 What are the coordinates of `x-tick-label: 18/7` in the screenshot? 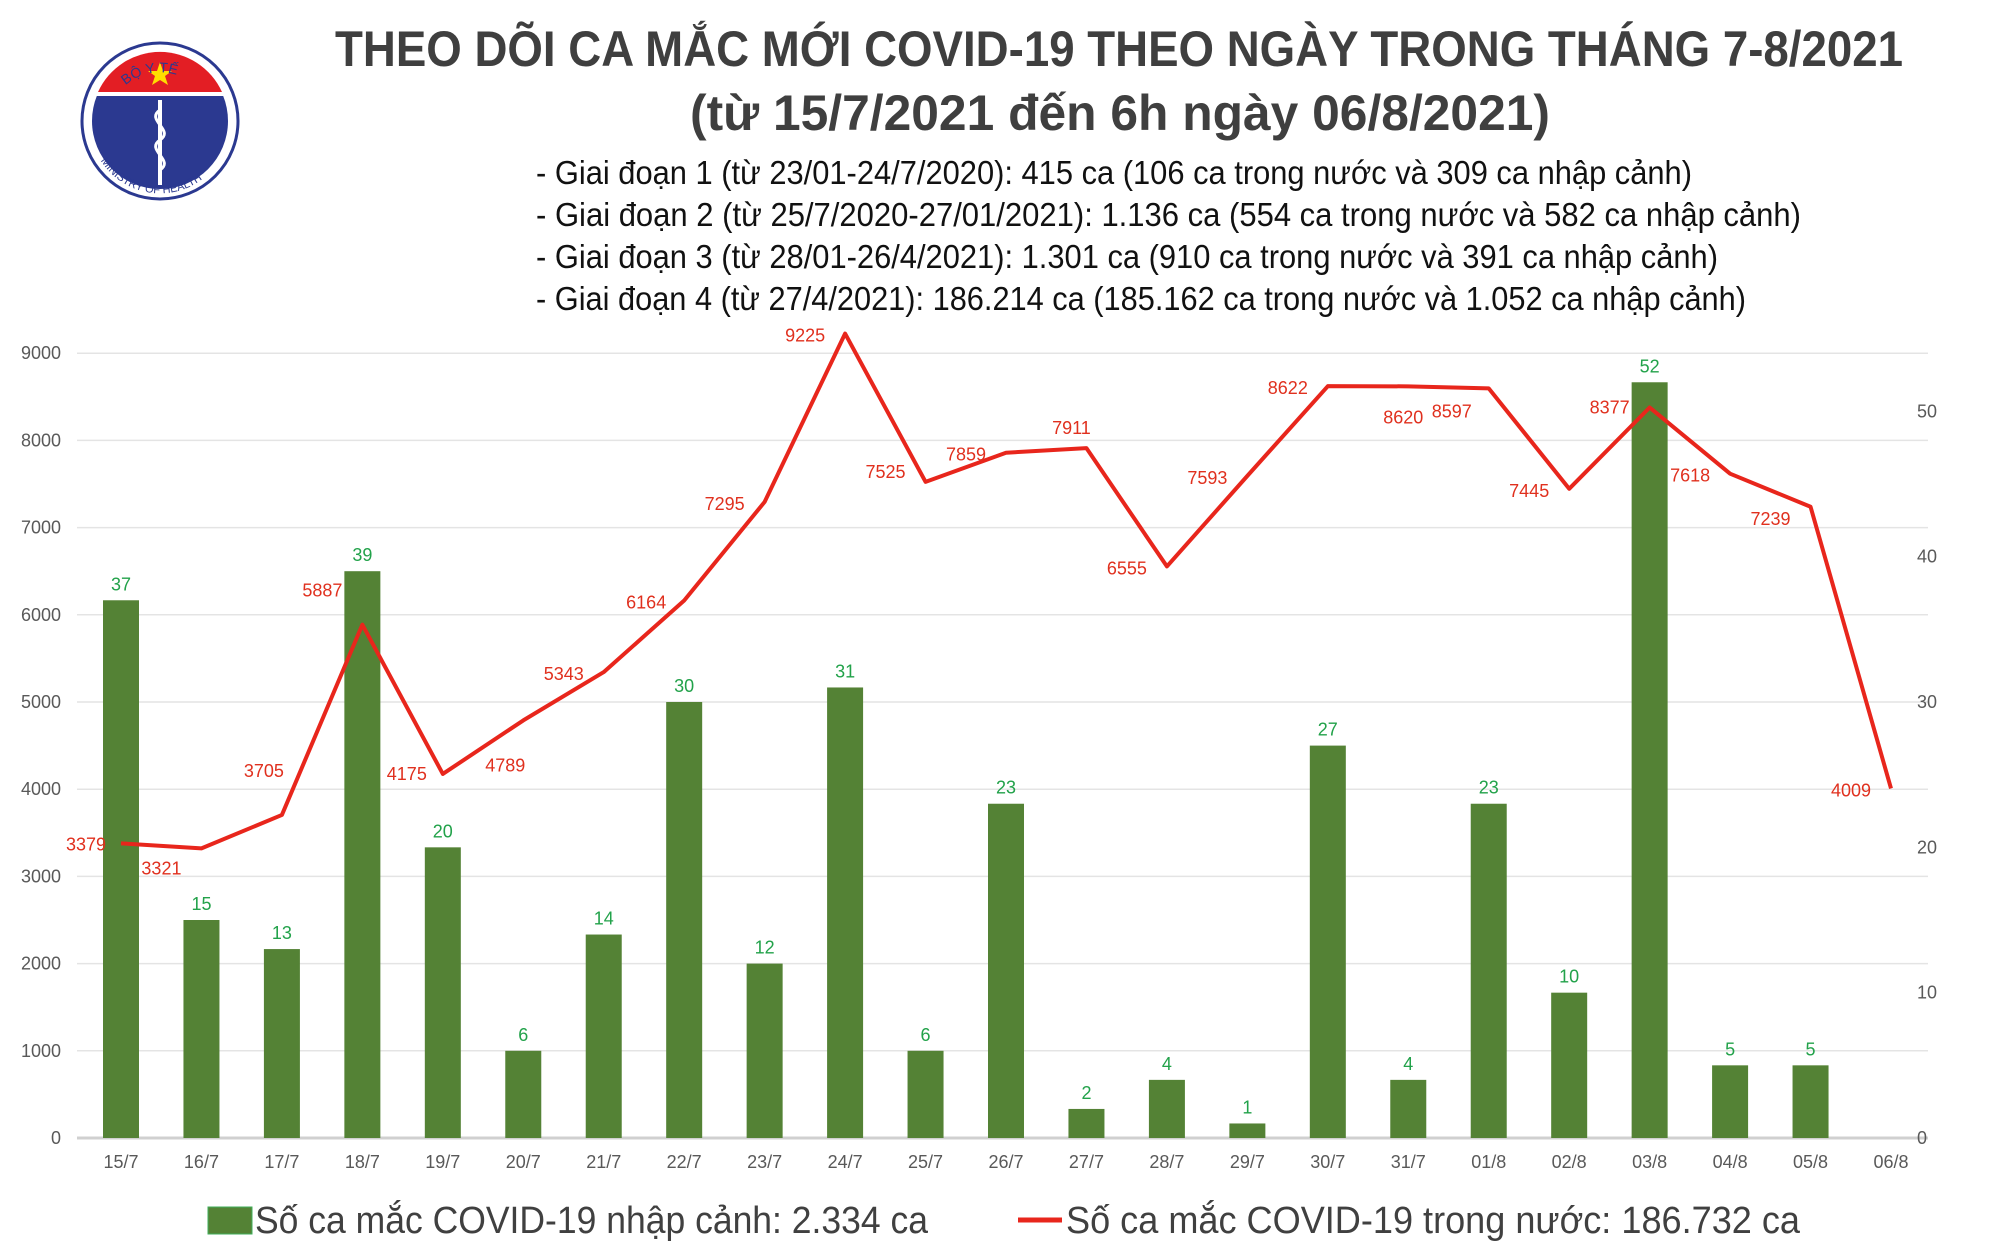 It's located at (362, 1162).